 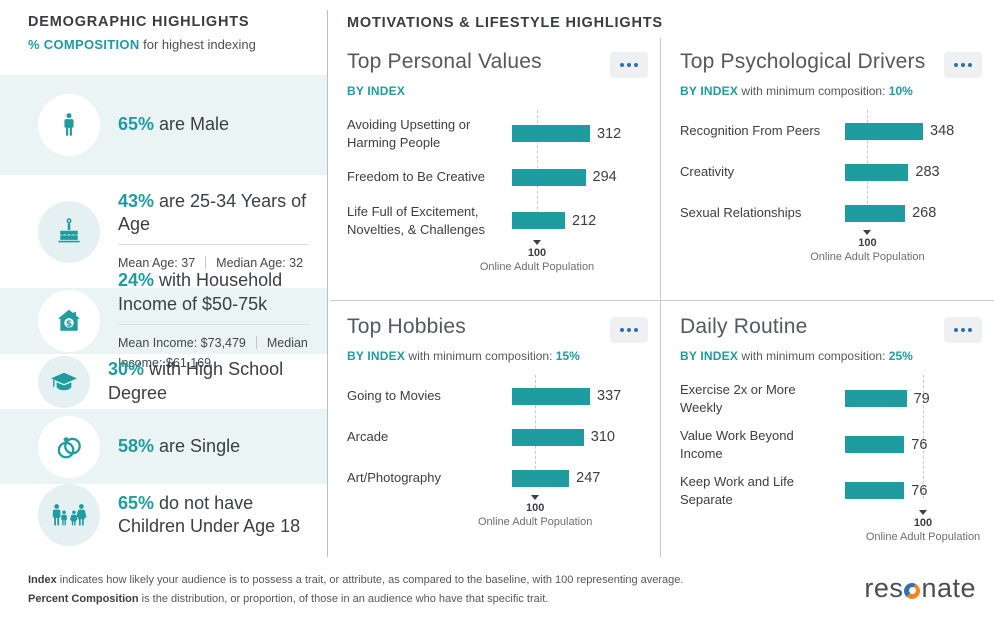 I want to click on statement-text: are 25-34 Years of Age, so click(x=212, y=212).